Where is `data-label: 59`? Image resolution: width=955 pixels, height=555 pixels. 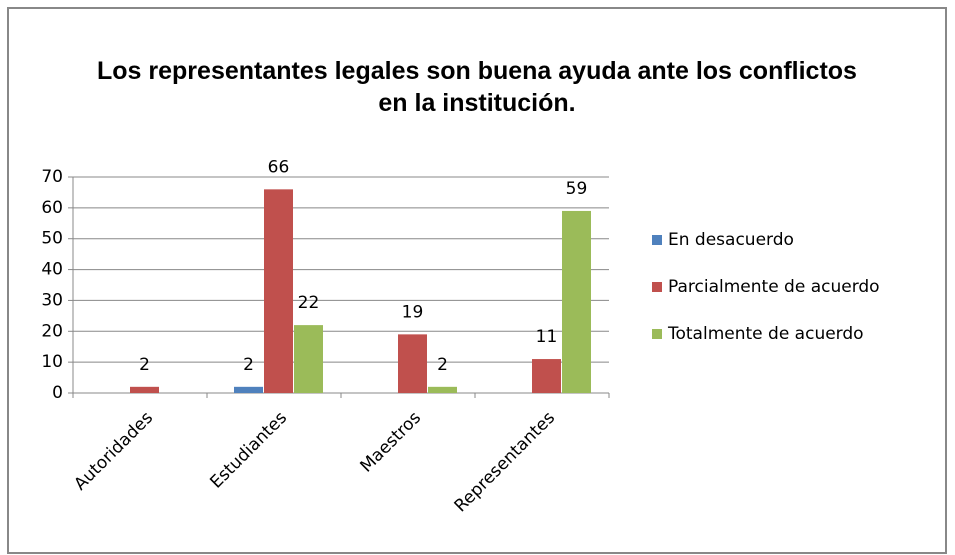
data-label: 59 is located at coordinates (577, 189).